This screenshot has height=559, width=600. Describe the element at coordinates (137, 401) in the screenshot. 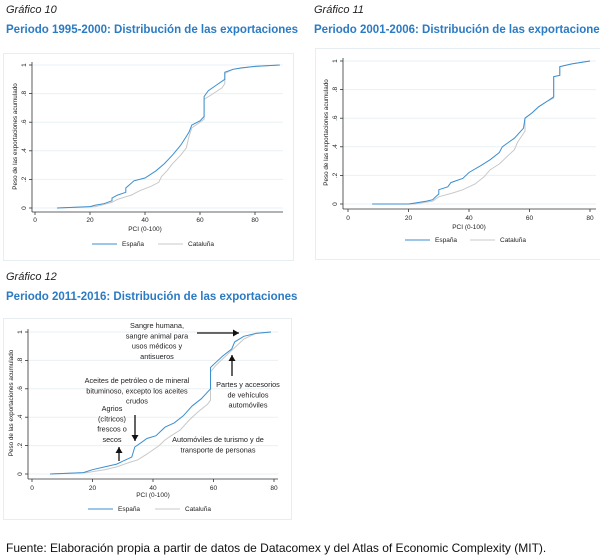

I see `annotation-text: crudos` at that location.